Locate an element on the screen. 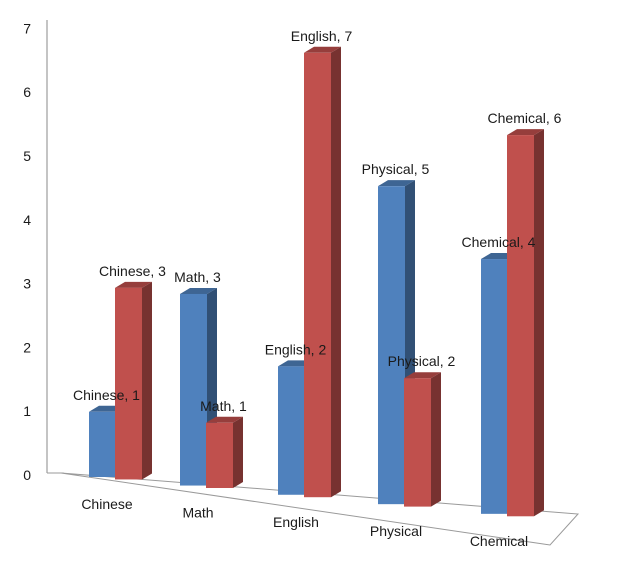 This screenshot has height=574, width=644. y-tick-label: 7 is located at coordinates (27, 28).